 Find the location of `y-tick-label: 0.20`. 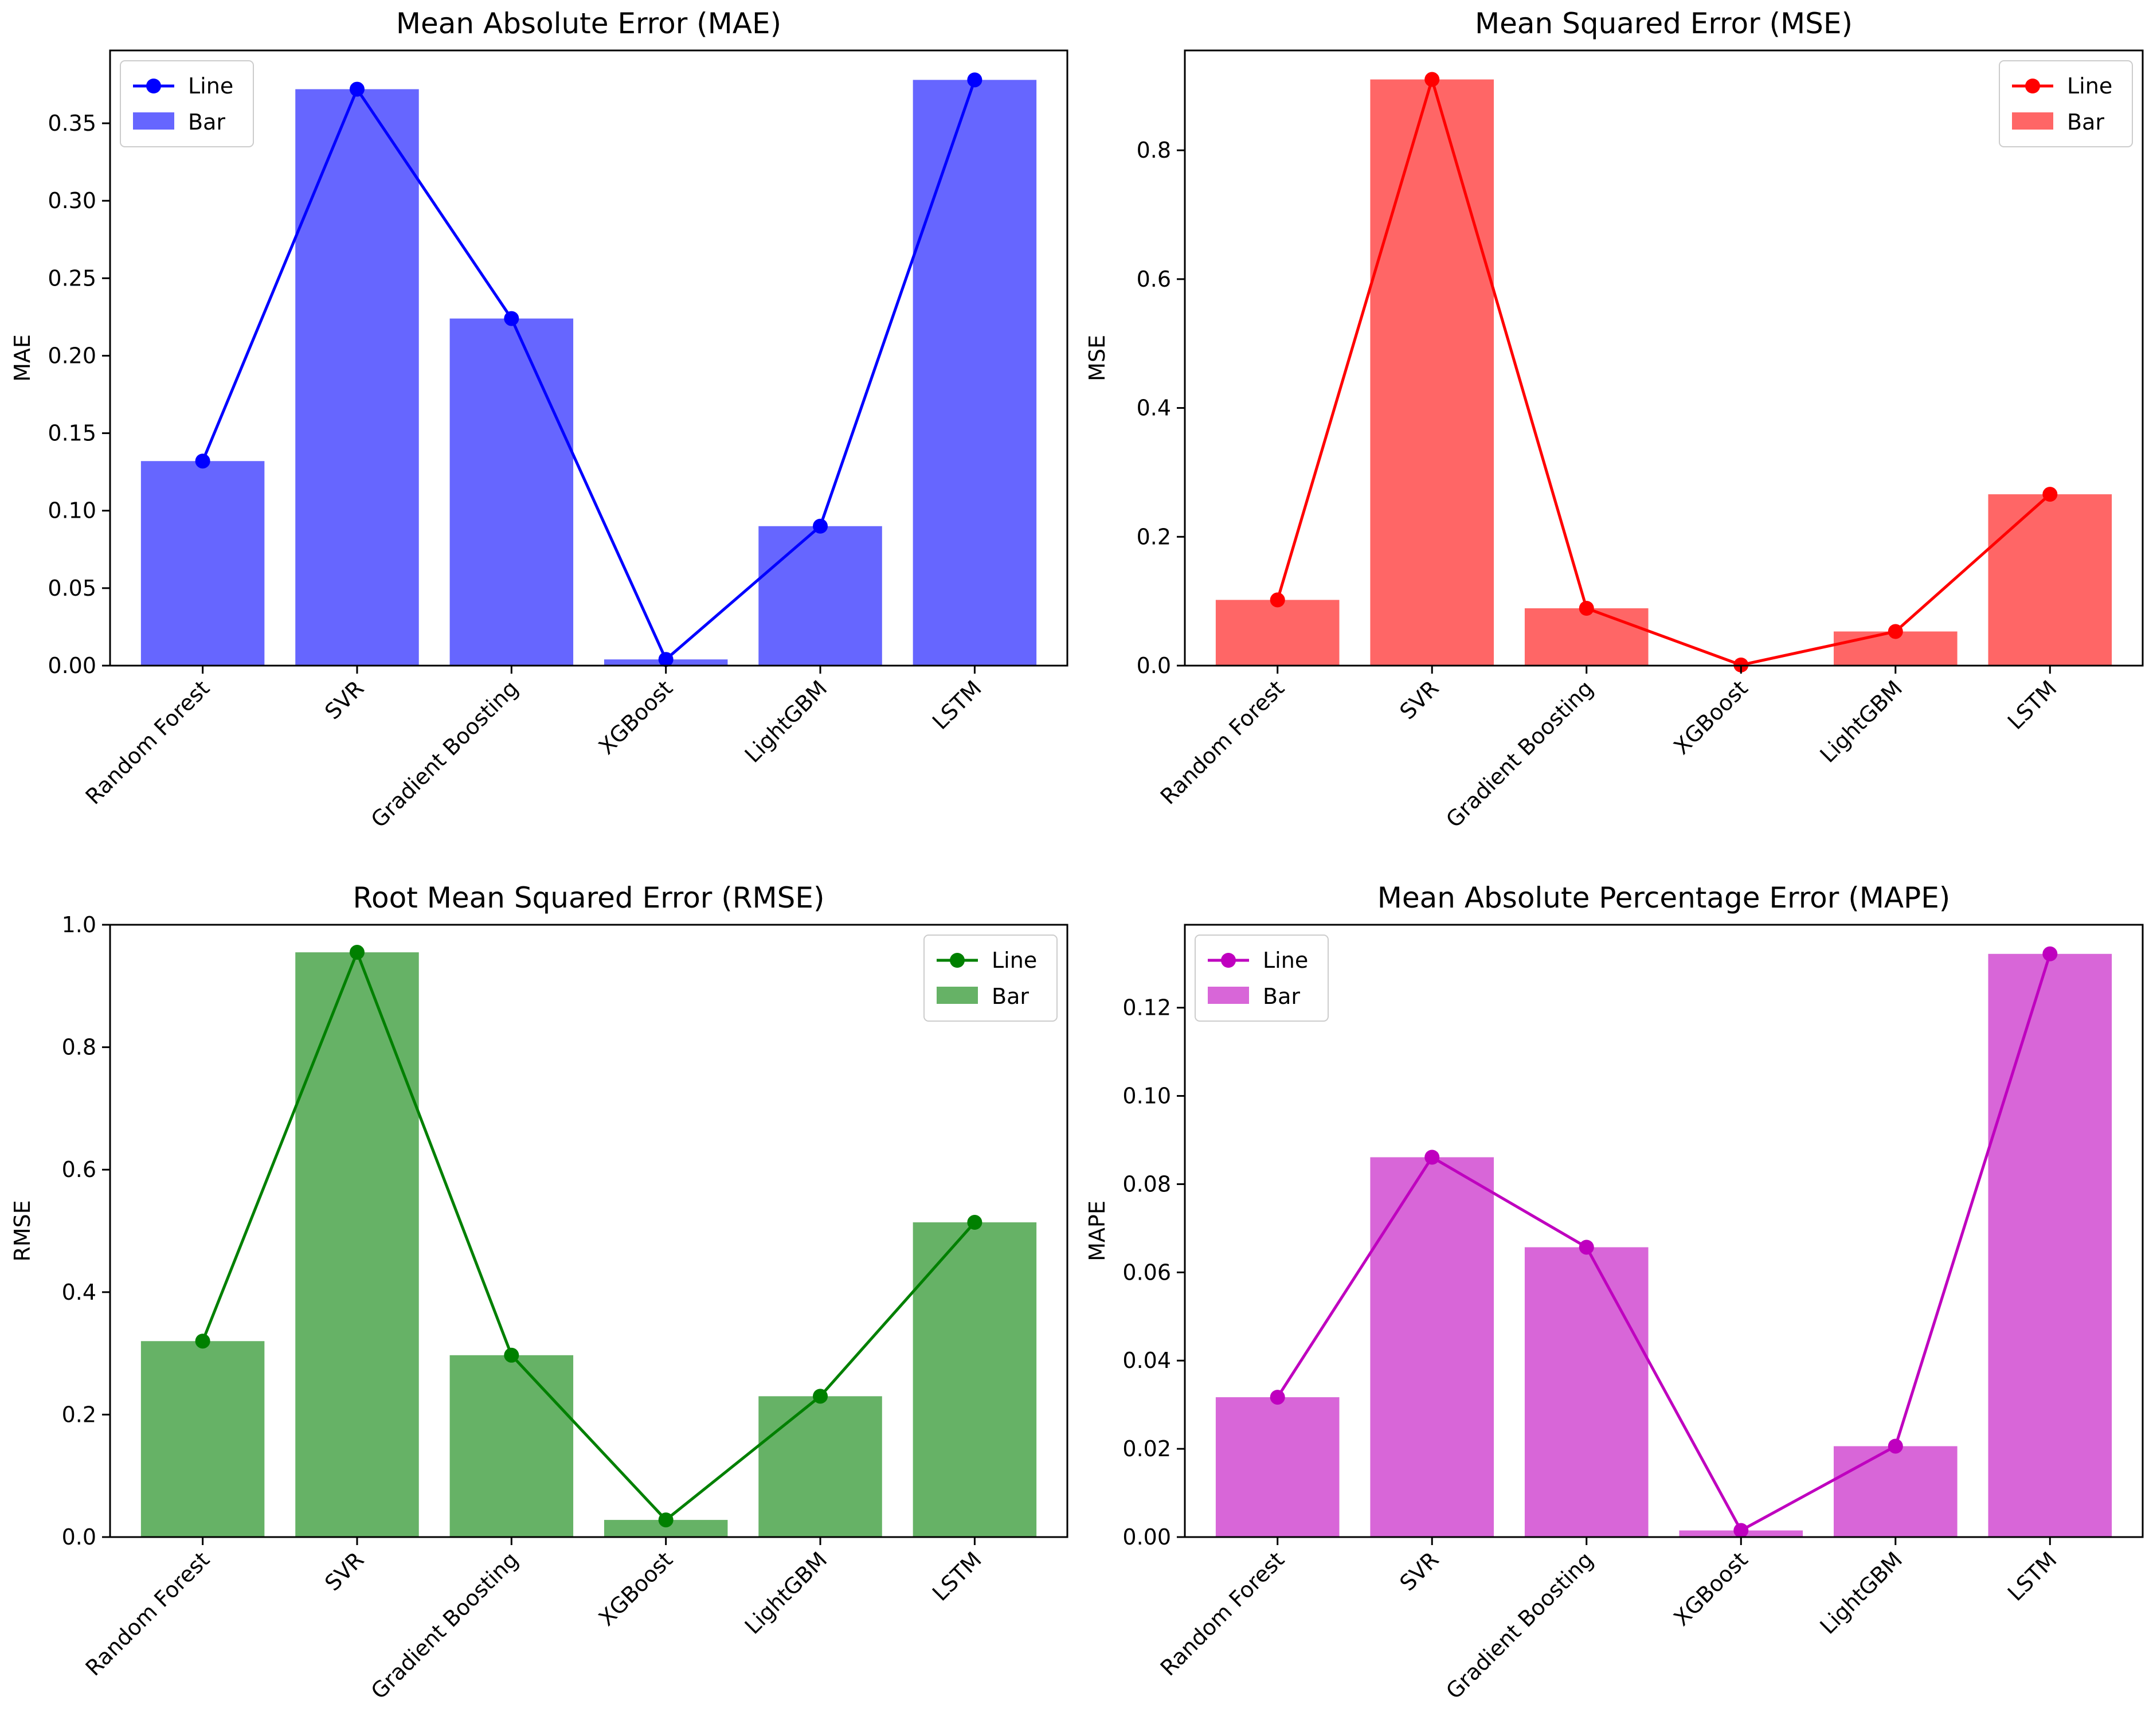

y-tick-label: 0.20 is located at coordinates (72, 355).